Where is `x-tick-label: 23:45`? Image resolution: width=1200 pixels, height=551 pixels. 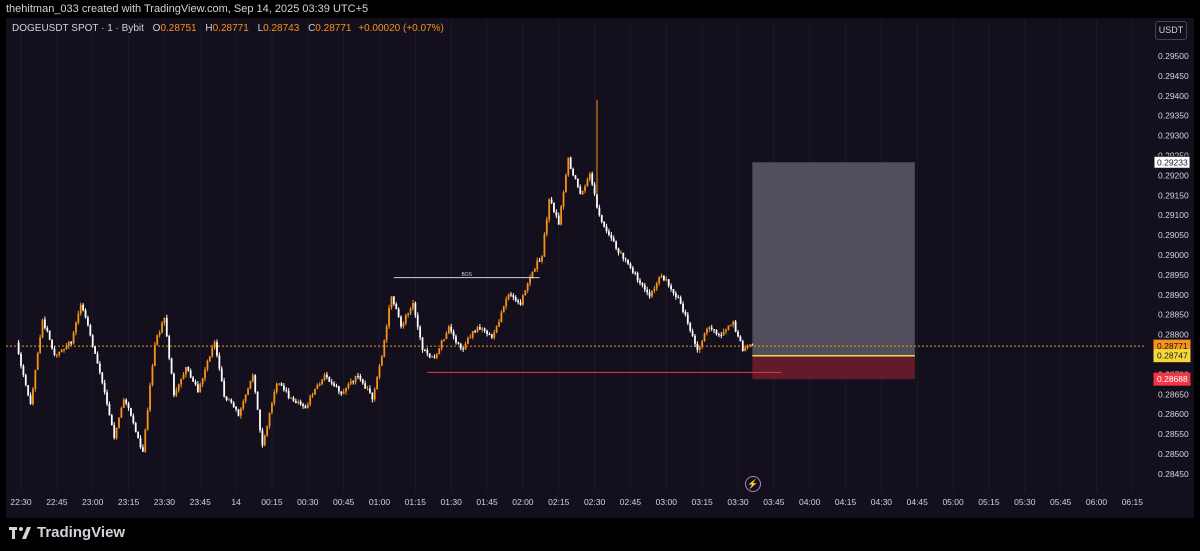
x-tick-label: 23:45 is located at coordinates (201, 502).